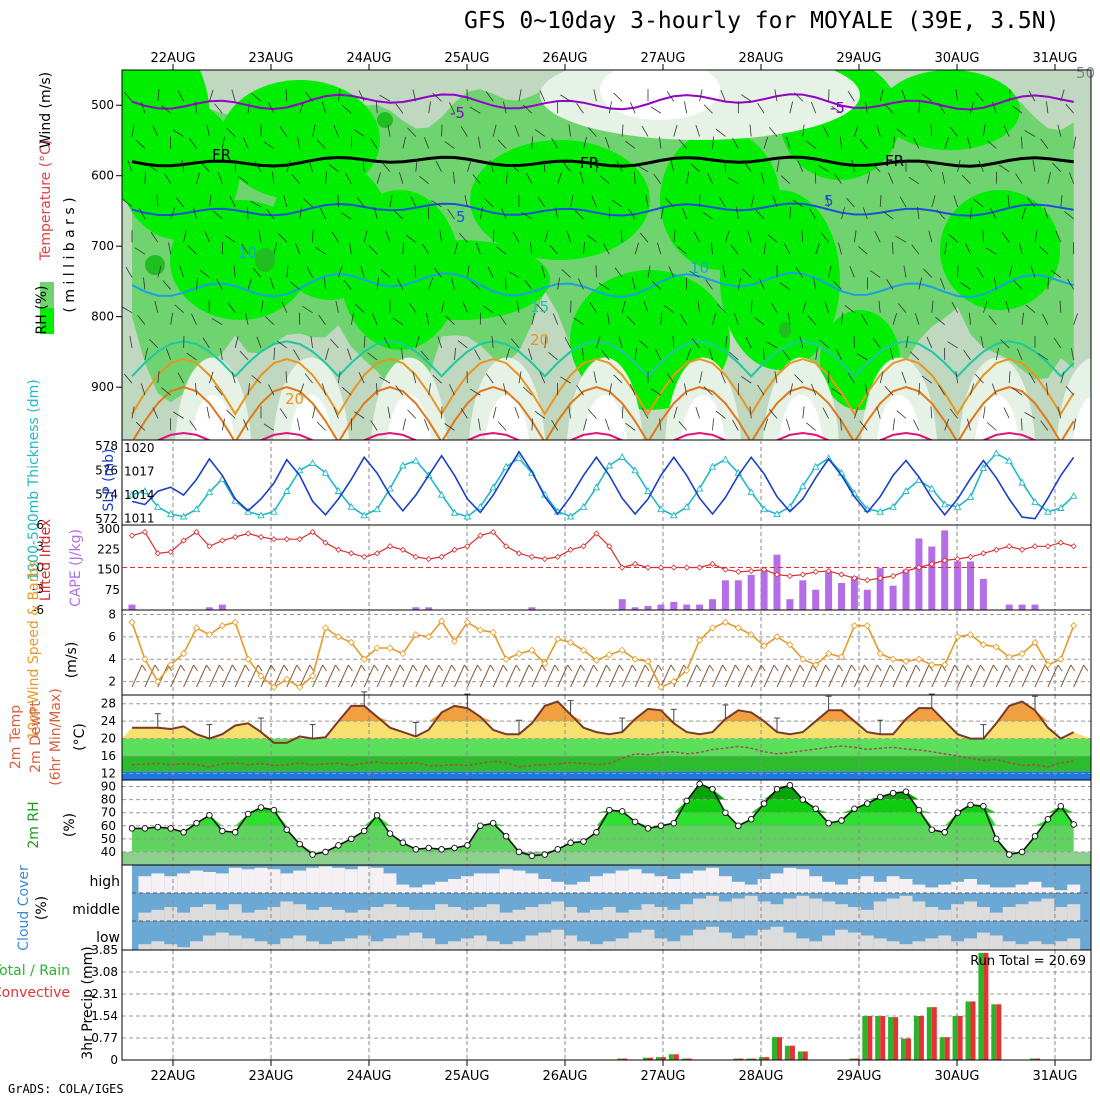  Describe the element at coordinates (606, 482) in the screenshot. I see `slp-panel-frame` at that location.